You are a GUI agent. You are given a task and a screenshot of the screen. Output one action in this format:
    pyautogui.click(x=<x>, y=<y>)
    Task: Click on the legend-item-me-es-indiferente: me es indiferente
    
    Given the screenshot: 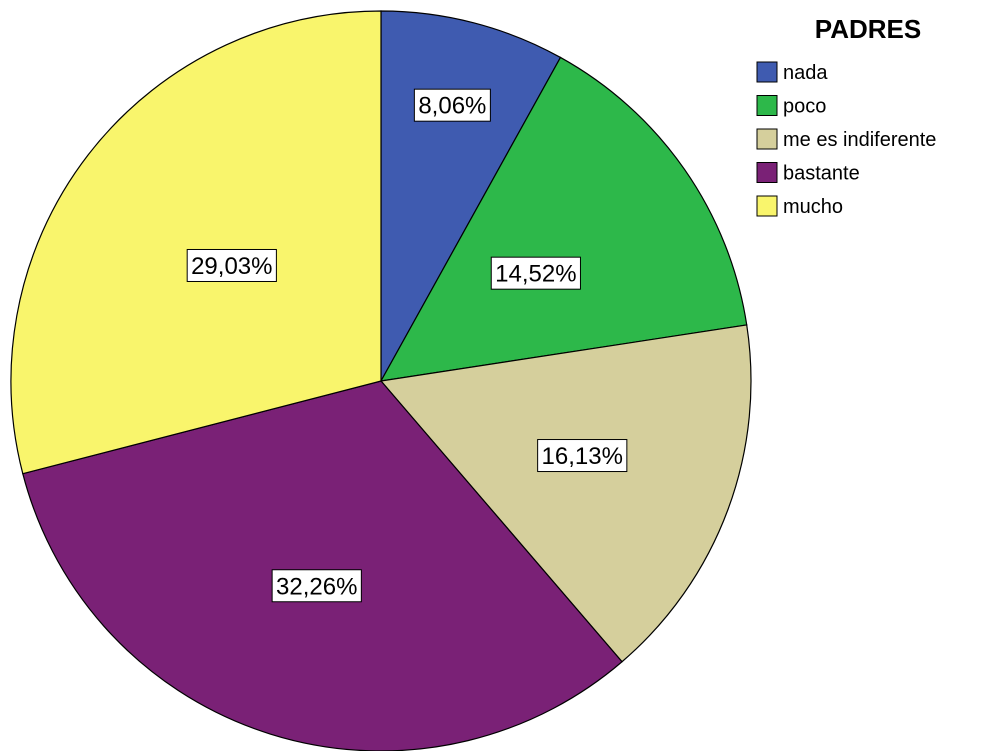 What is the action you would take?
    pyautogui.click(x=846, y=139)
    